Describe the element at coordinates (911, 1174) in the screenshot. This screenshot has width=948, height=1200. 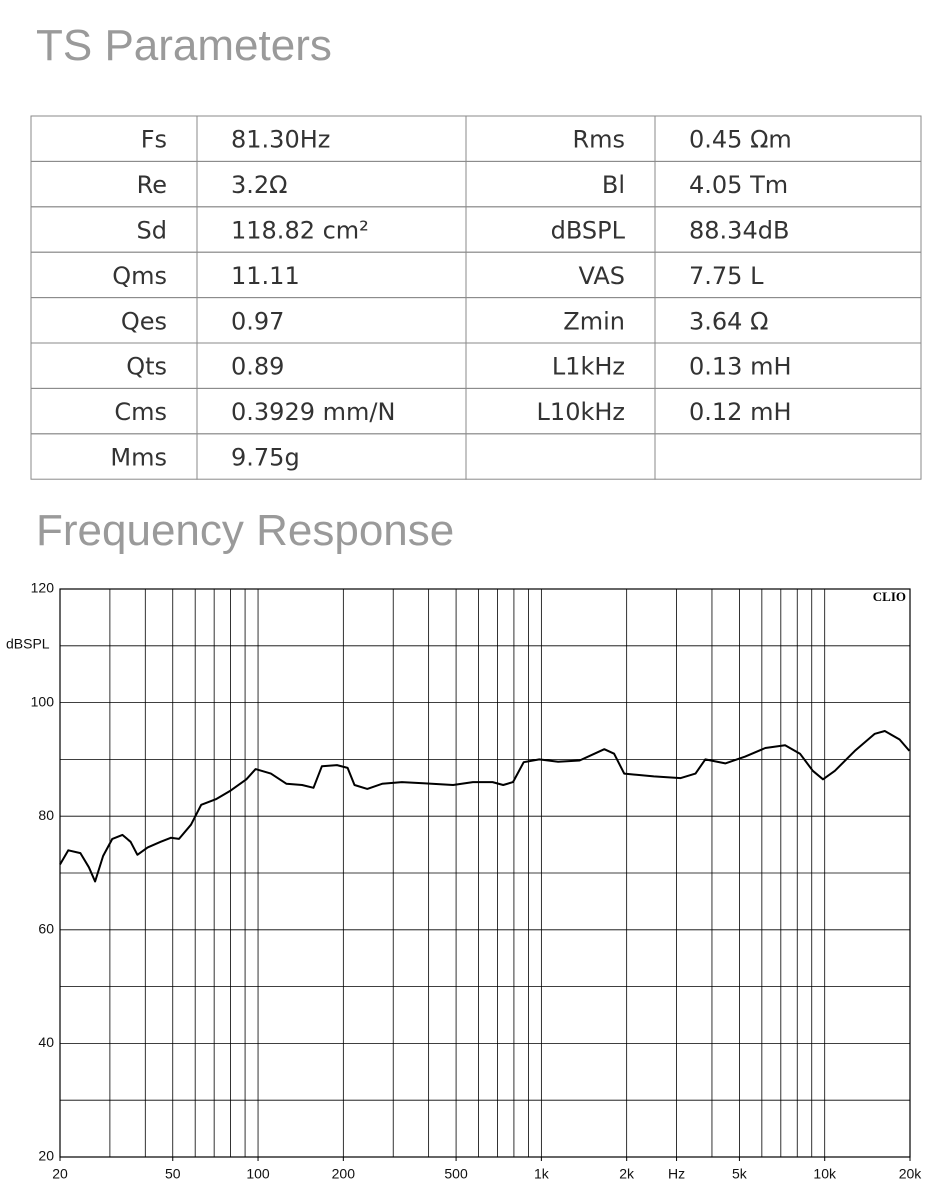
I see `x-tick-label: 20k` at that location.